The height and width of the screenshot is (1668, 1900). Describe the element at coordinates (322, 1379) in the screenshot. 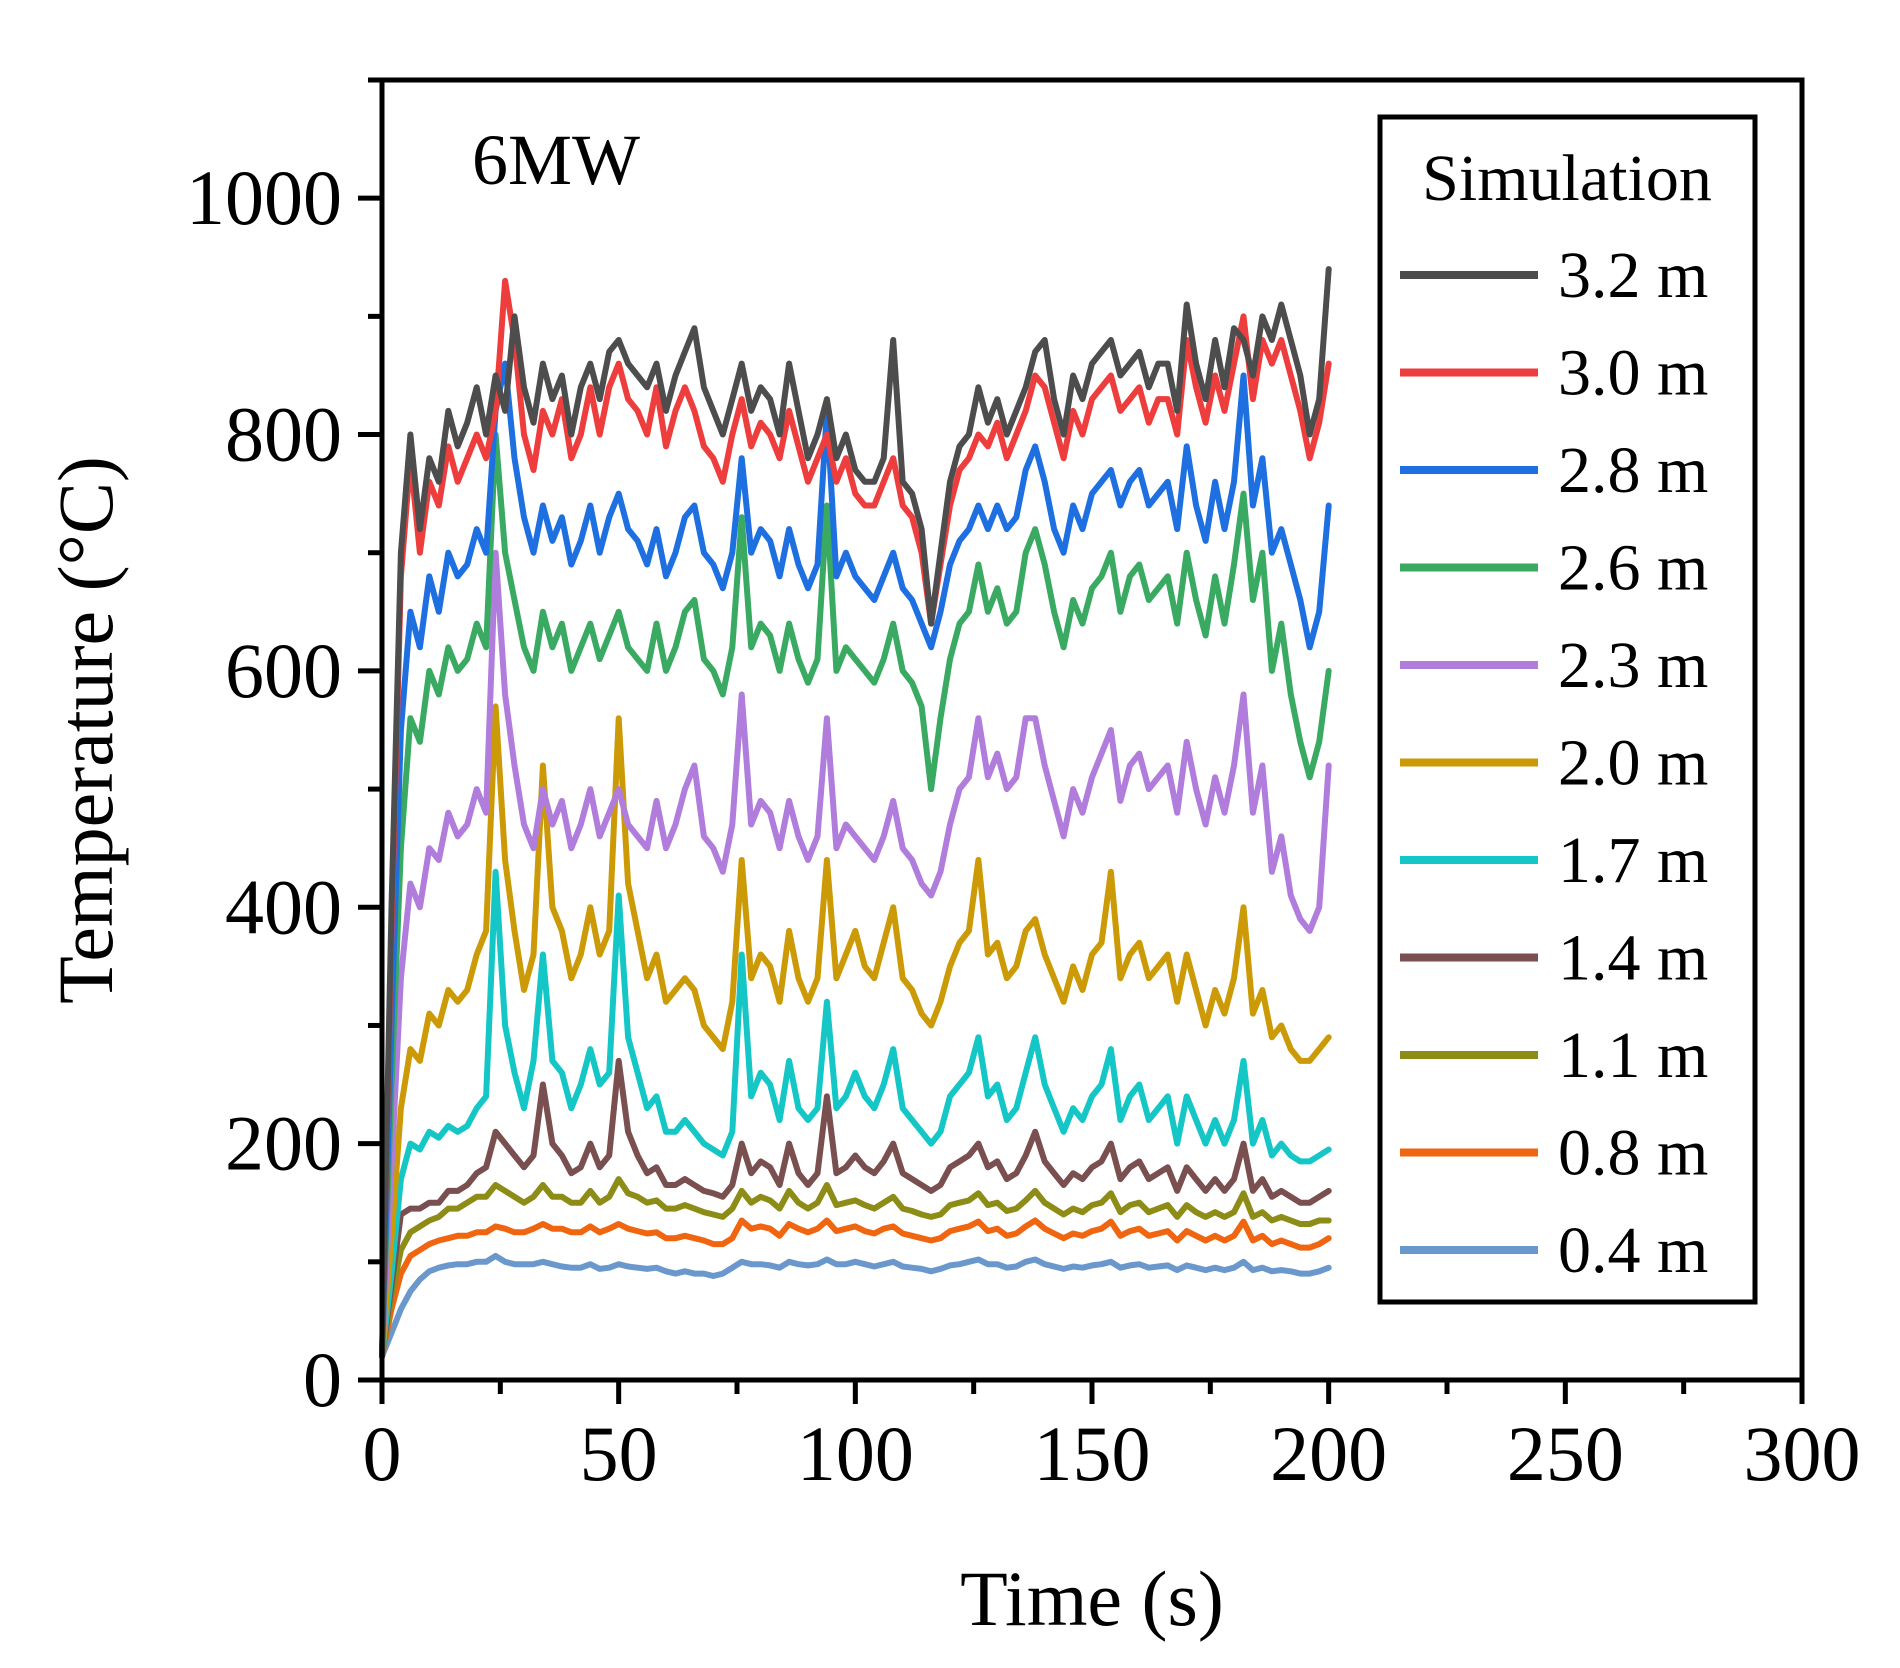

I see `y-tick-label: 0` at that location.